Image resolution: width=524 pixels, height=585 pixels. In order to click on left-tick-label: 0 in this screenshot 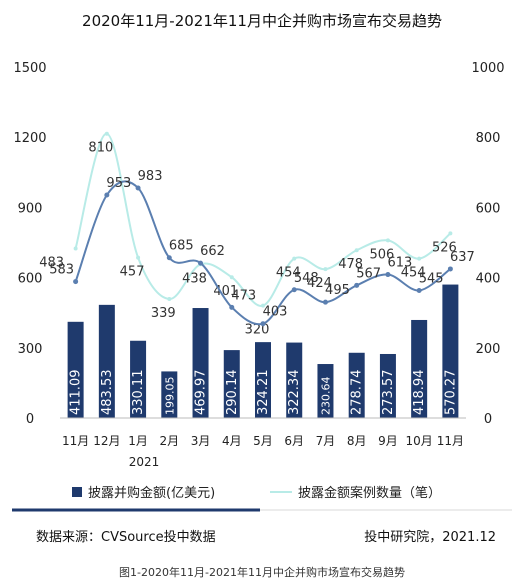, I will do `click(30, 419)`.